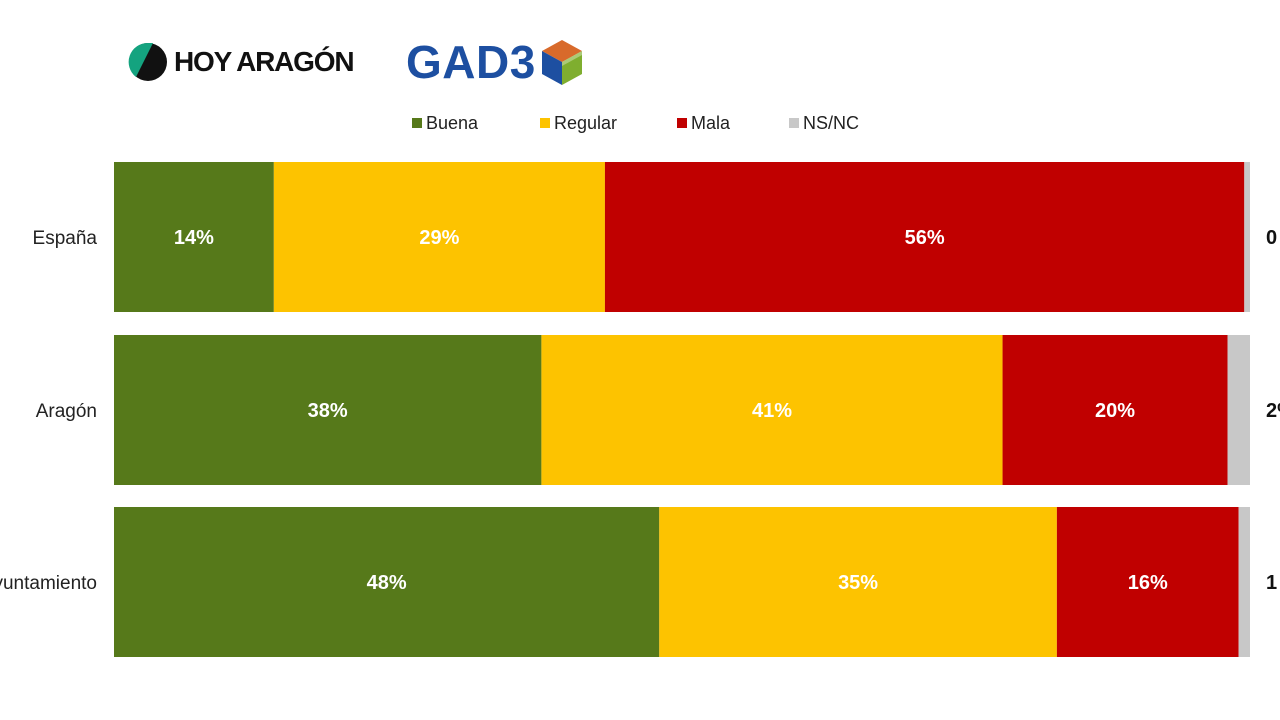 This screenshot has width=1280, height=720. I want to click on data-label: 1, so click(1271, 583).